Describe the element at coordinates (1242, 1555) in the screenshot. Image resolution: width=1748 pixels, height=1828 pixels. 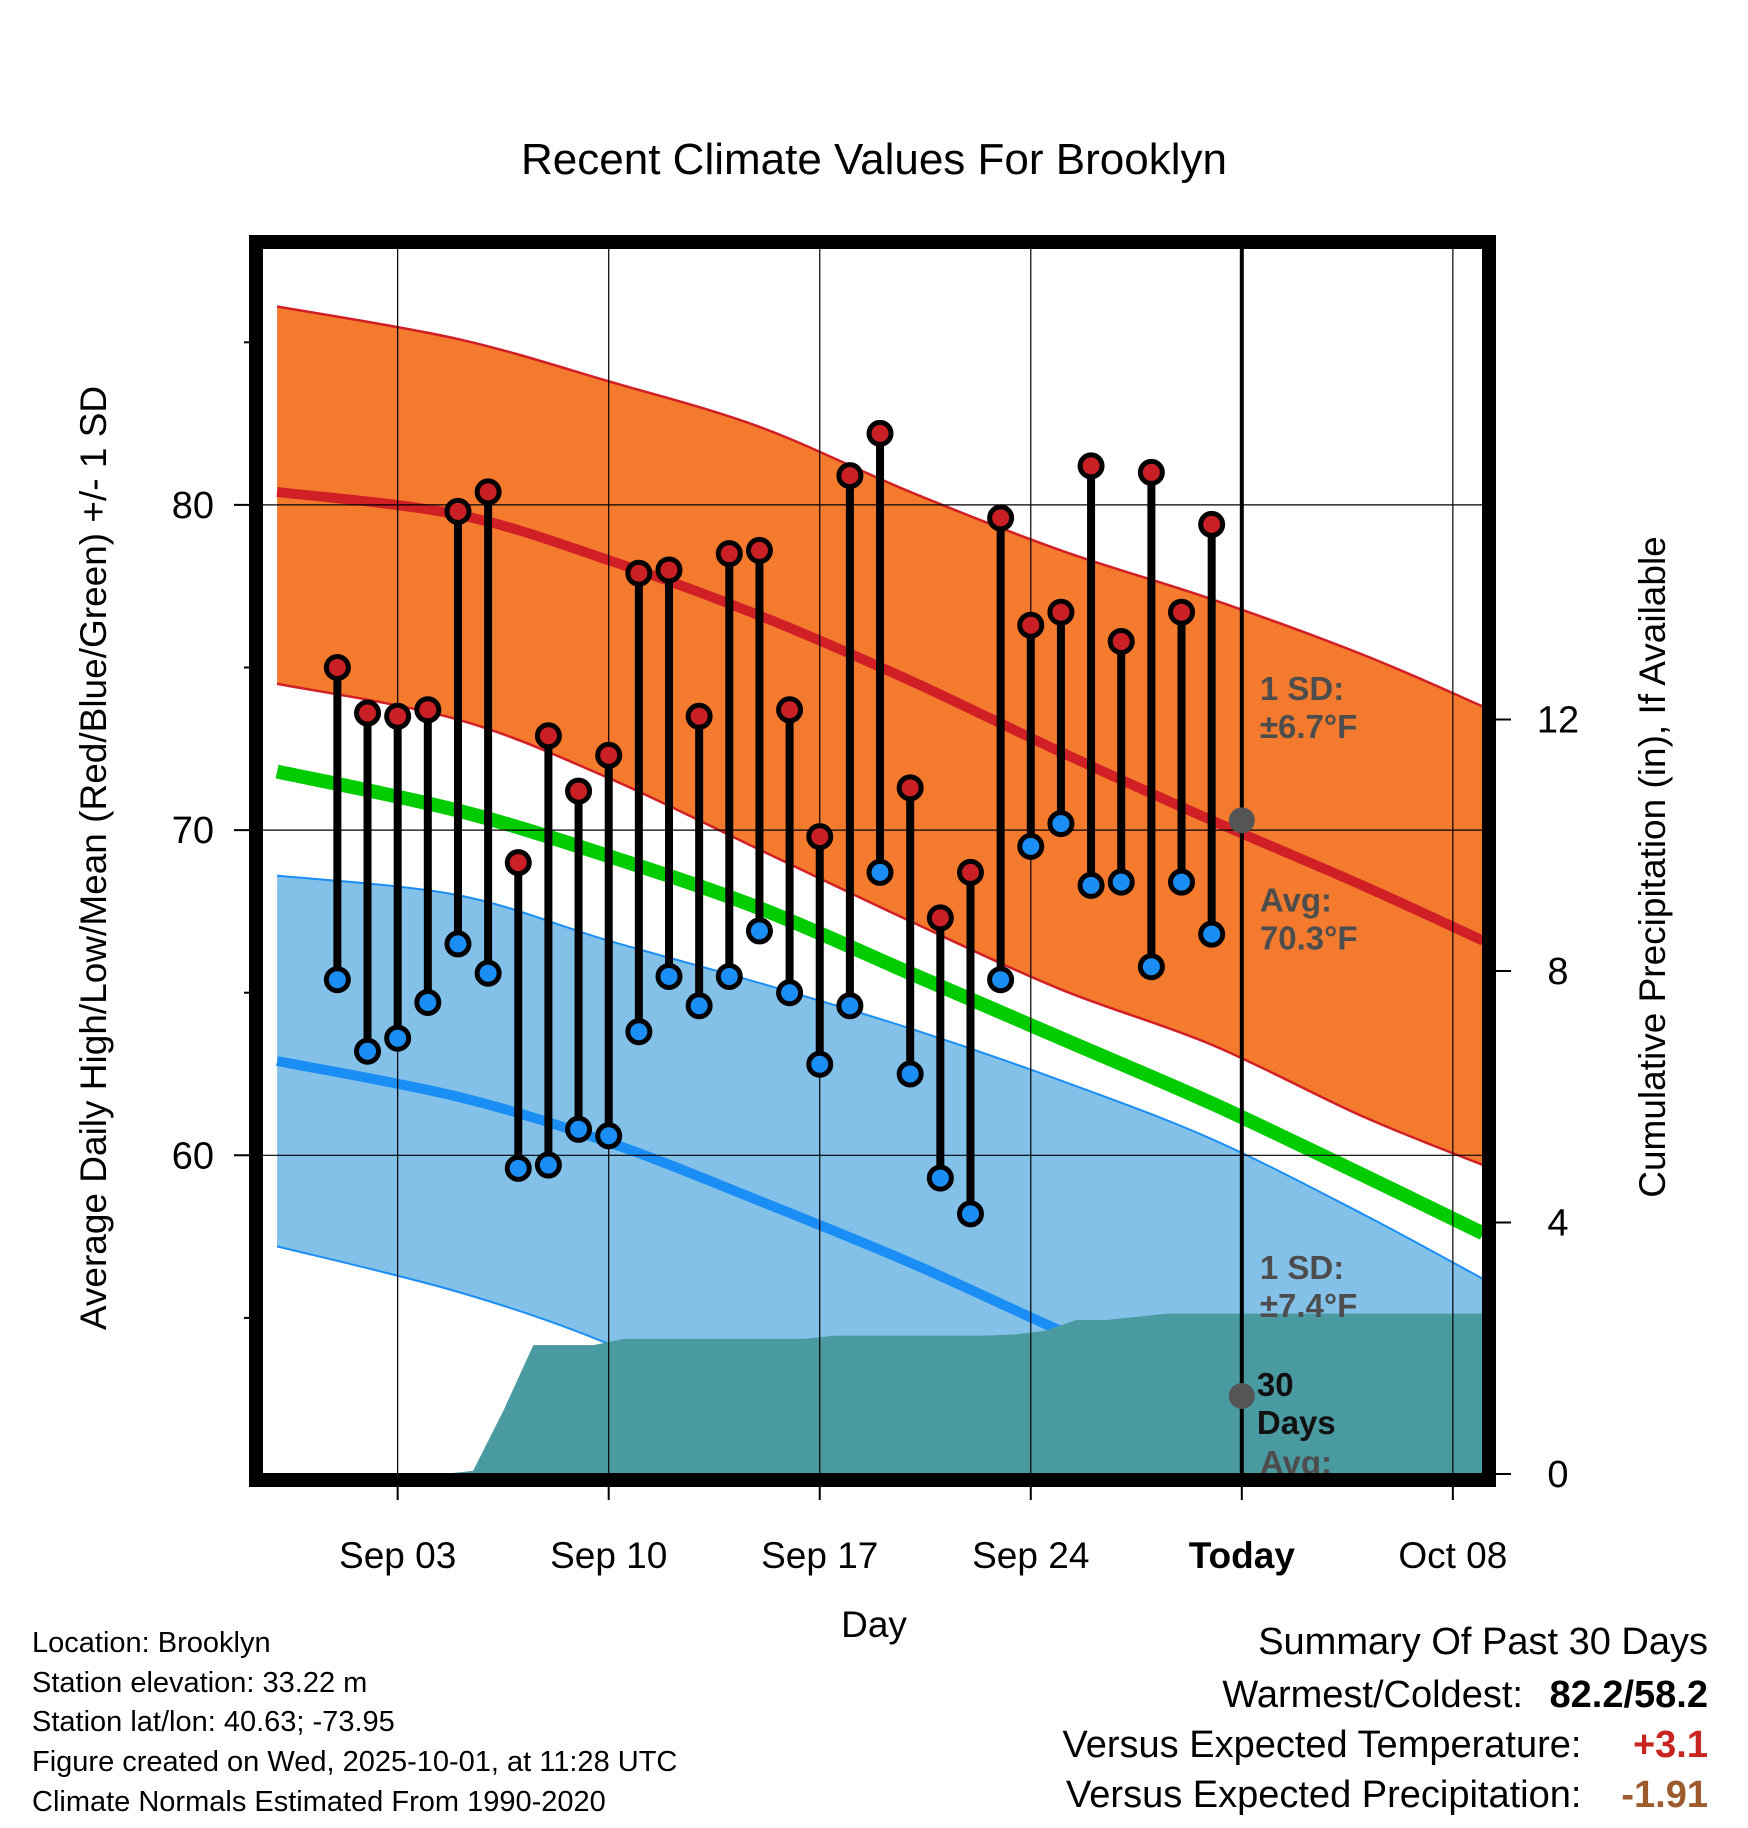
I see `x-tick-label: Today` at that location.